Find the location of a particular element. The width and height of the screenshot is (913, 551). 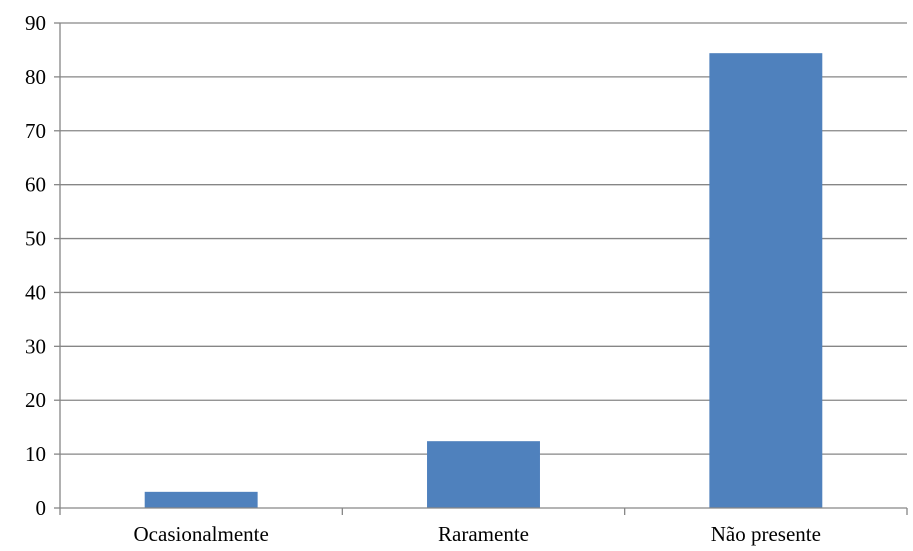

y-tick-label: 60 is located at coordinates (35, 185).